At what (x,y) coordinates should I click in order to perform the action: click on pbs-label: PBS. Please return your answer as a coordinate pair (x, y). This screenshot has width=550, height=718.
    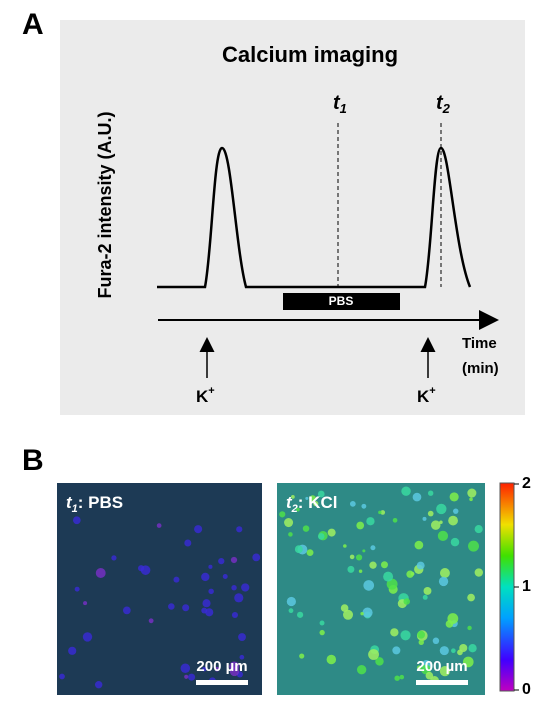
    Looking at the image, I should click on (341, 301).